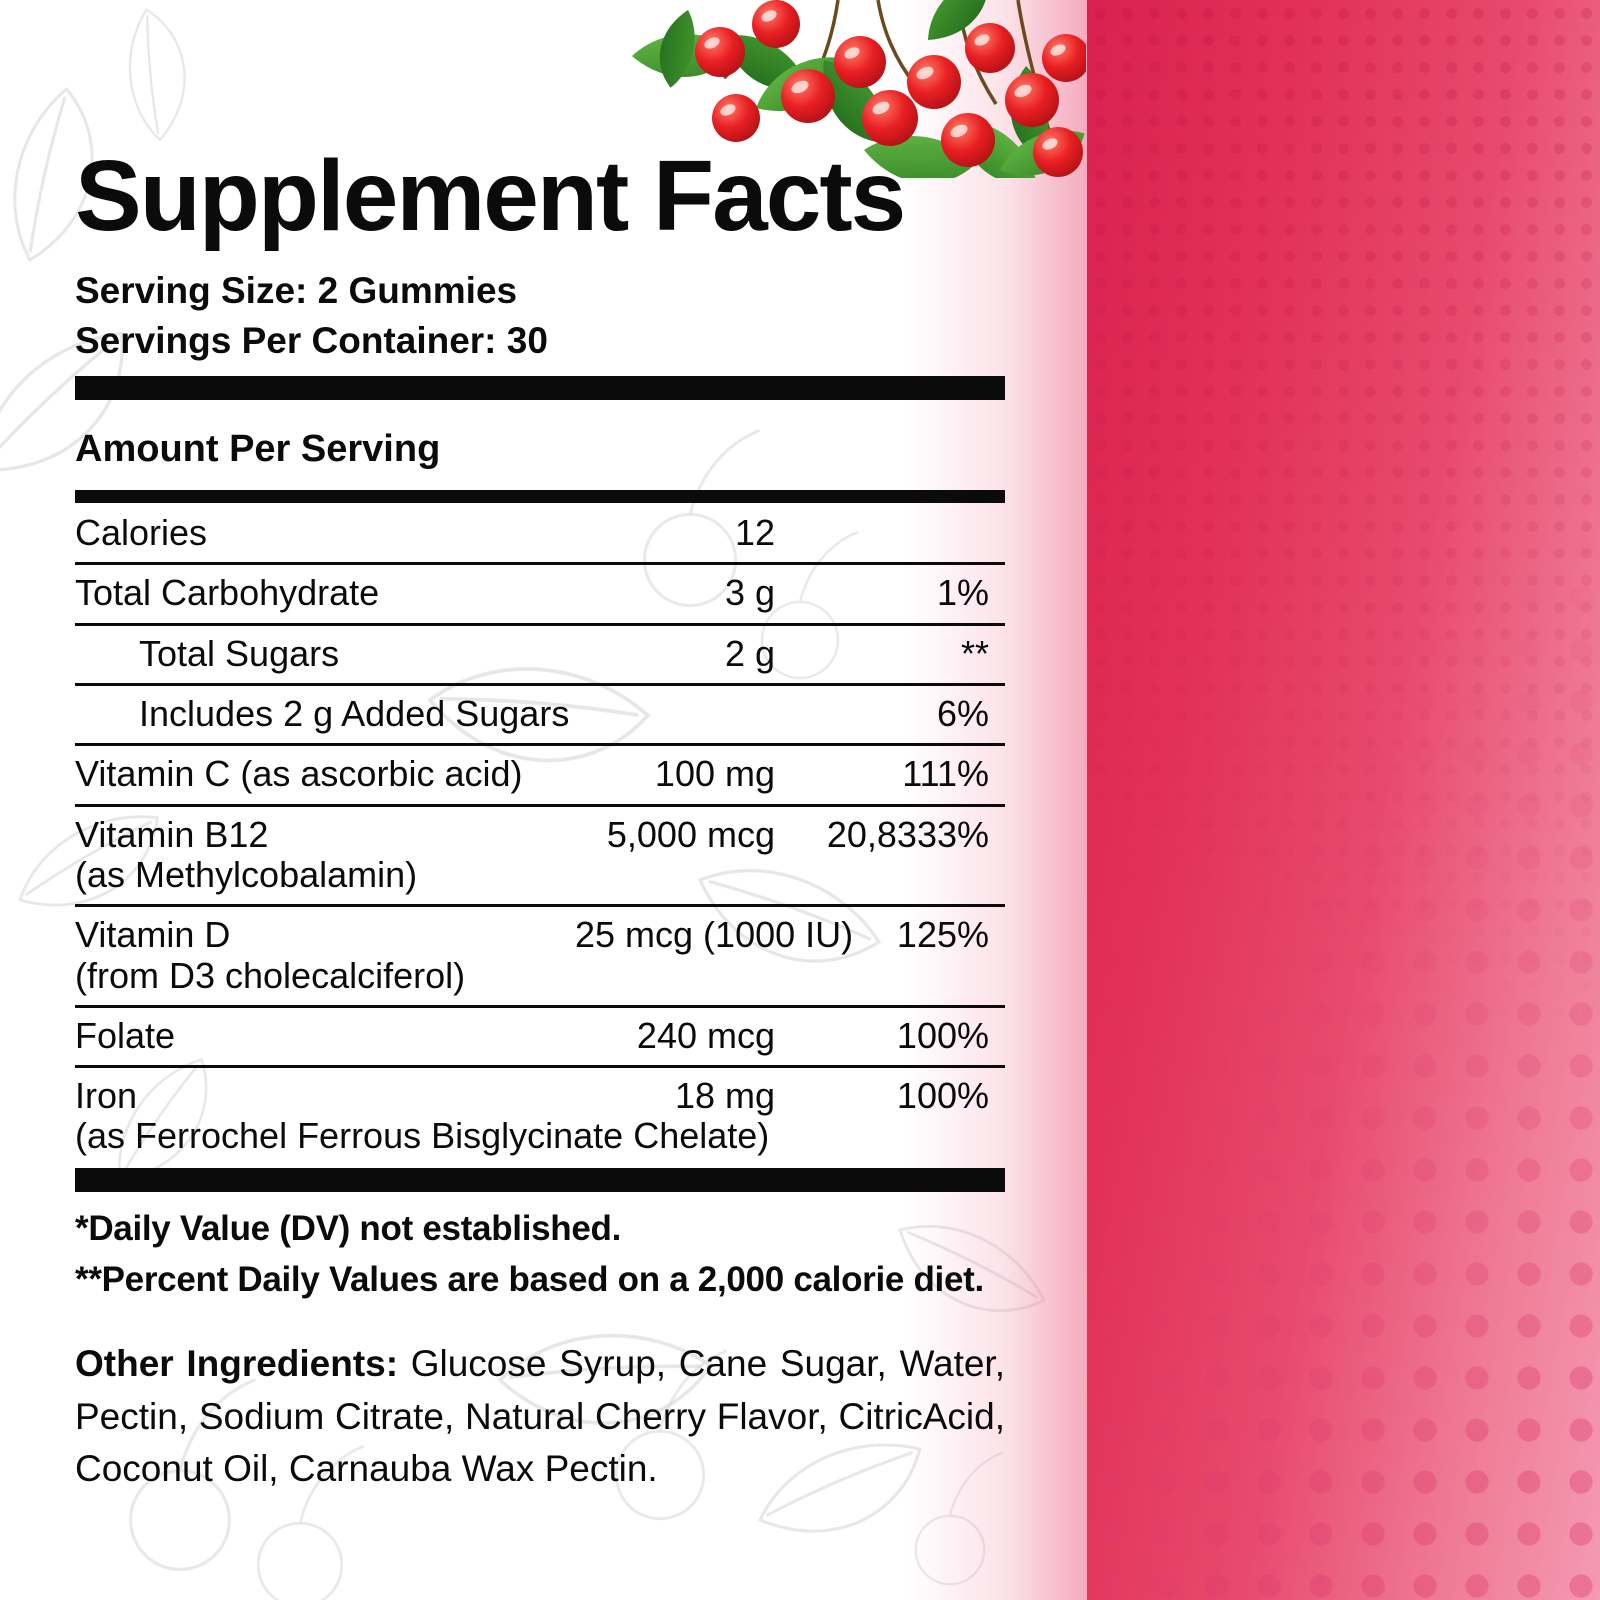  Describe the element at coordinates (962, 593) in the screenshot. I see `nutrient-dv: 1%` at that location.